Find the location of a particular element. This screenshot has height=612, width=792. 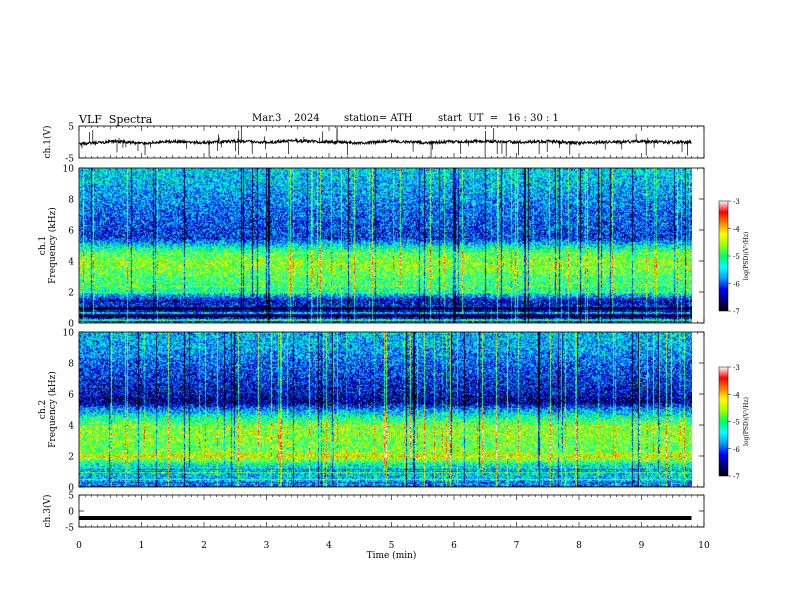

colorbar-1: -3 -4 -5 -6 -7 log(PSD)(V²/Hz) is located at coordinates (734, 257).